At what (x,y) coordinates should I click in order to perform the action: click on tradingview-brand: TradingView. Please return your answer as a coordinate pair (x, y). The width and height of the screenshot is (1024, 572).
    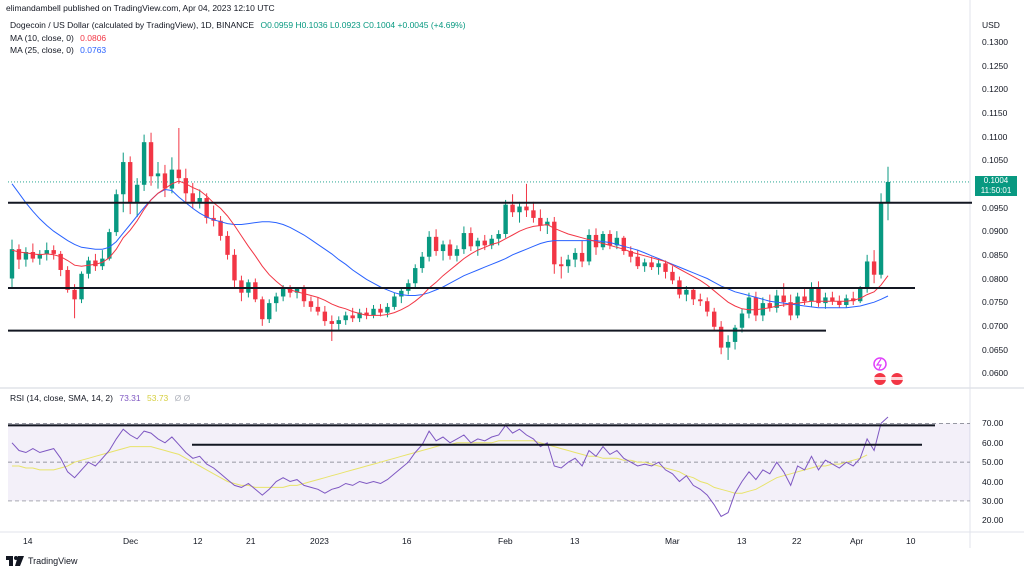
    Looking at the image, I should click on (42, 561).